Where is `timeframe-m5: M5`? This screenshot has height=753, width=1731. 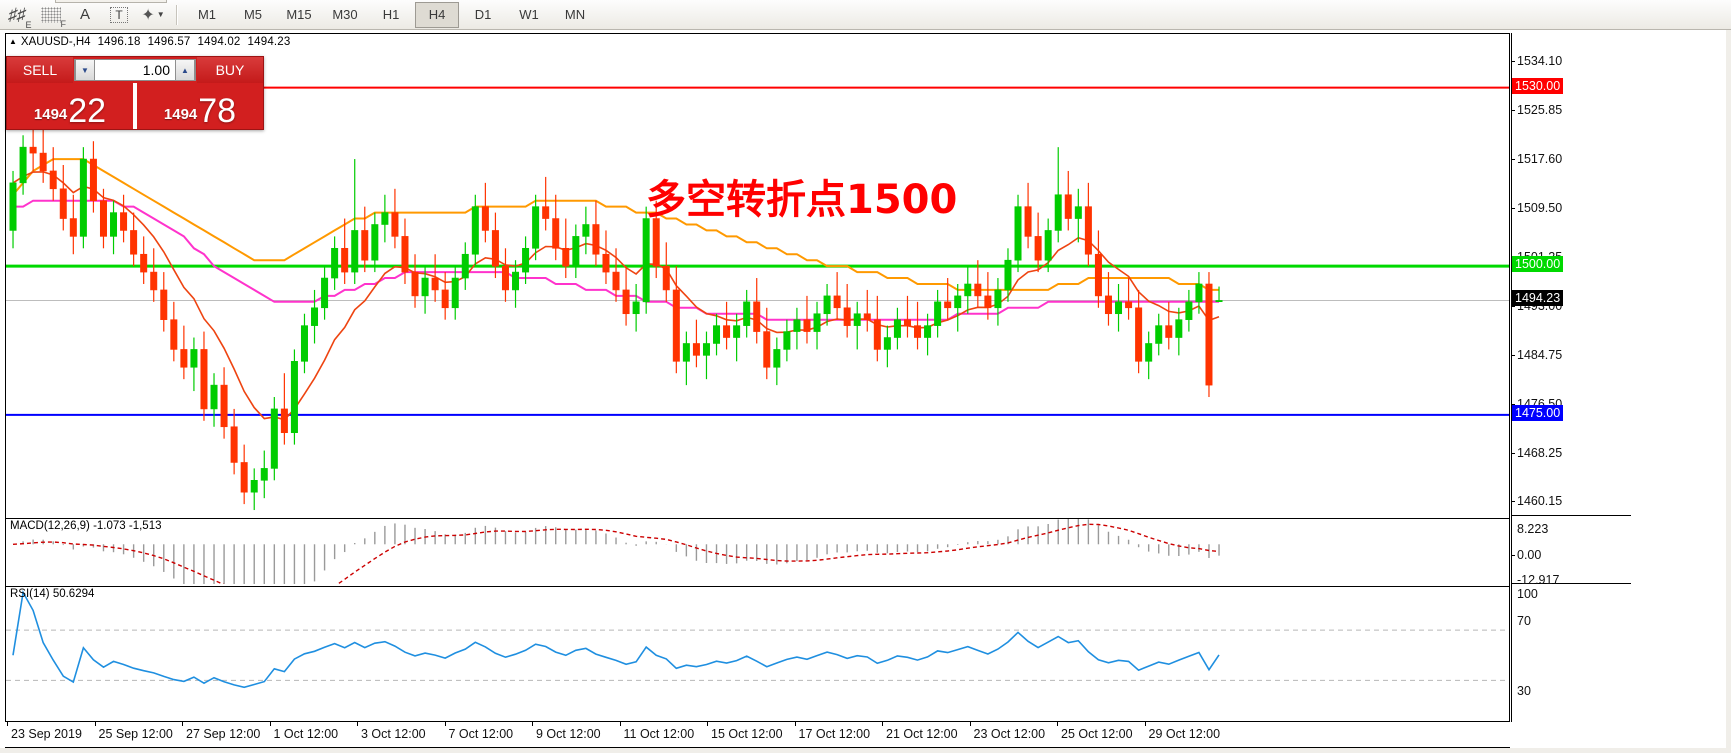 timeframe-m5: M5 is located at coordinates (253, 14).